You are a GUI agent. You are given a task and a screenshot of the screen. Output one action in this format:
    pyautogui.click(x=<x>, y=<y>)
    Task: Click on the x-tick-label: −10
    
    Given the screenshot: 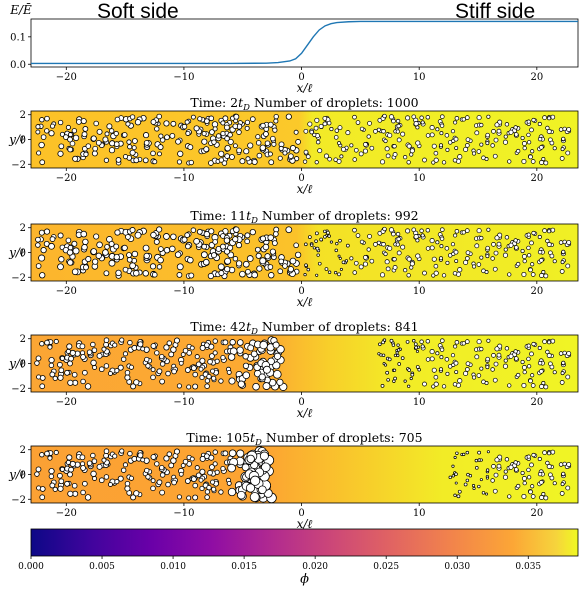 What is the action you would take?
    pyautogui.click(x=183, y=513)
    